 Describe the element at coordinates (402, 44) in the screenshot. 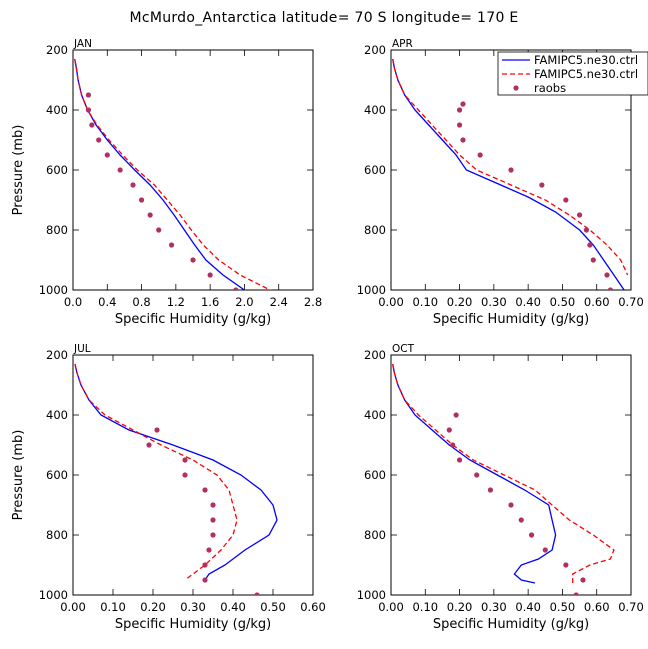

I see `panel-label: APR` at that location.